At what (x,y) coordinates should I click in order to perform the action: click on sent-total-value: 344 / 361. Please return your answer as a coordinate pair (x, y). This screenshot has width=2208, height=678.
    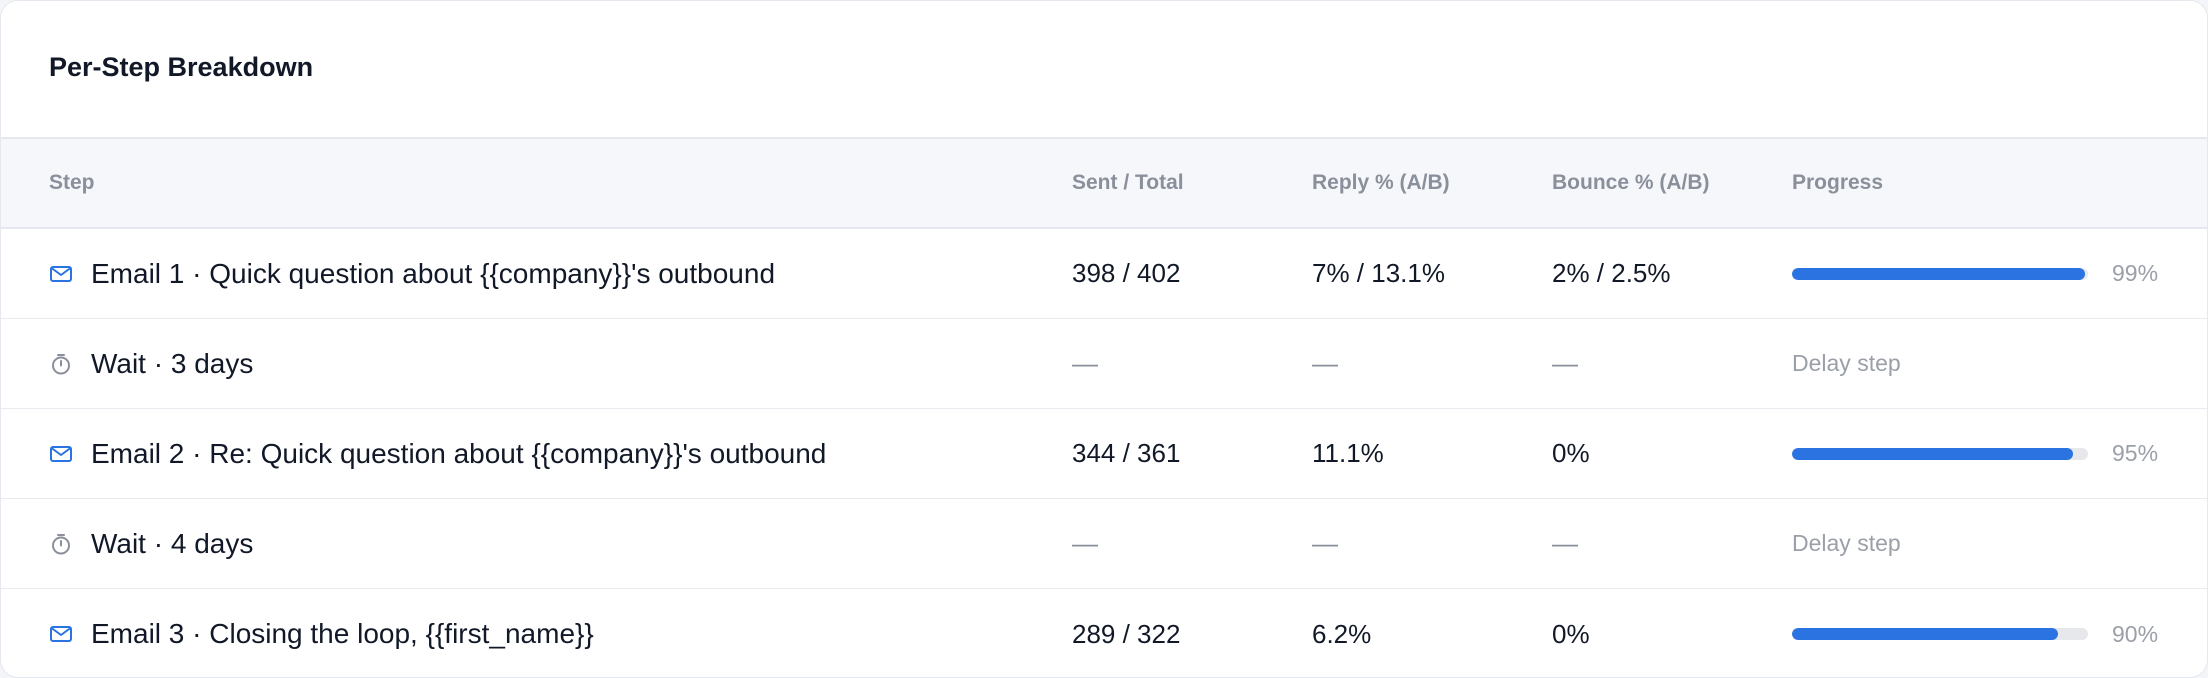
    Looking at the image, I should click on (1126, 453).